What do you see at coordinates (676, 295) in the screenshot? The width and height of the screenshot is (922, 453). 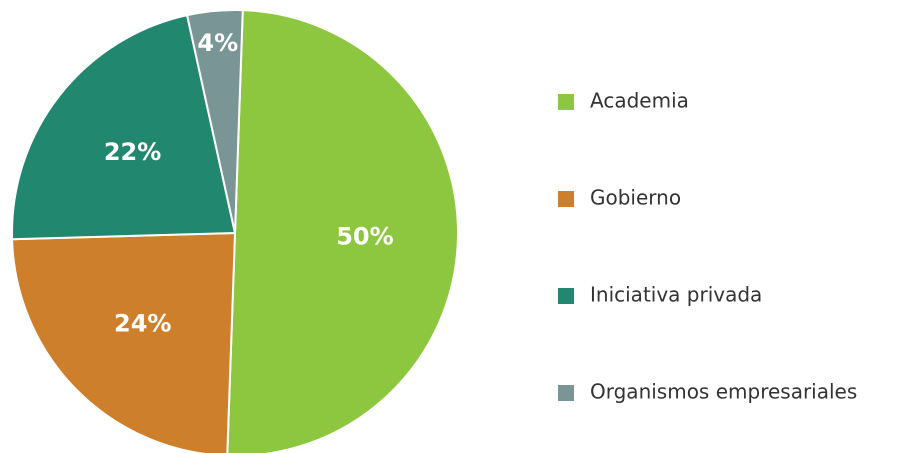 I see `legend-label: Iniciativa privada` at bounding box center [676, 295].